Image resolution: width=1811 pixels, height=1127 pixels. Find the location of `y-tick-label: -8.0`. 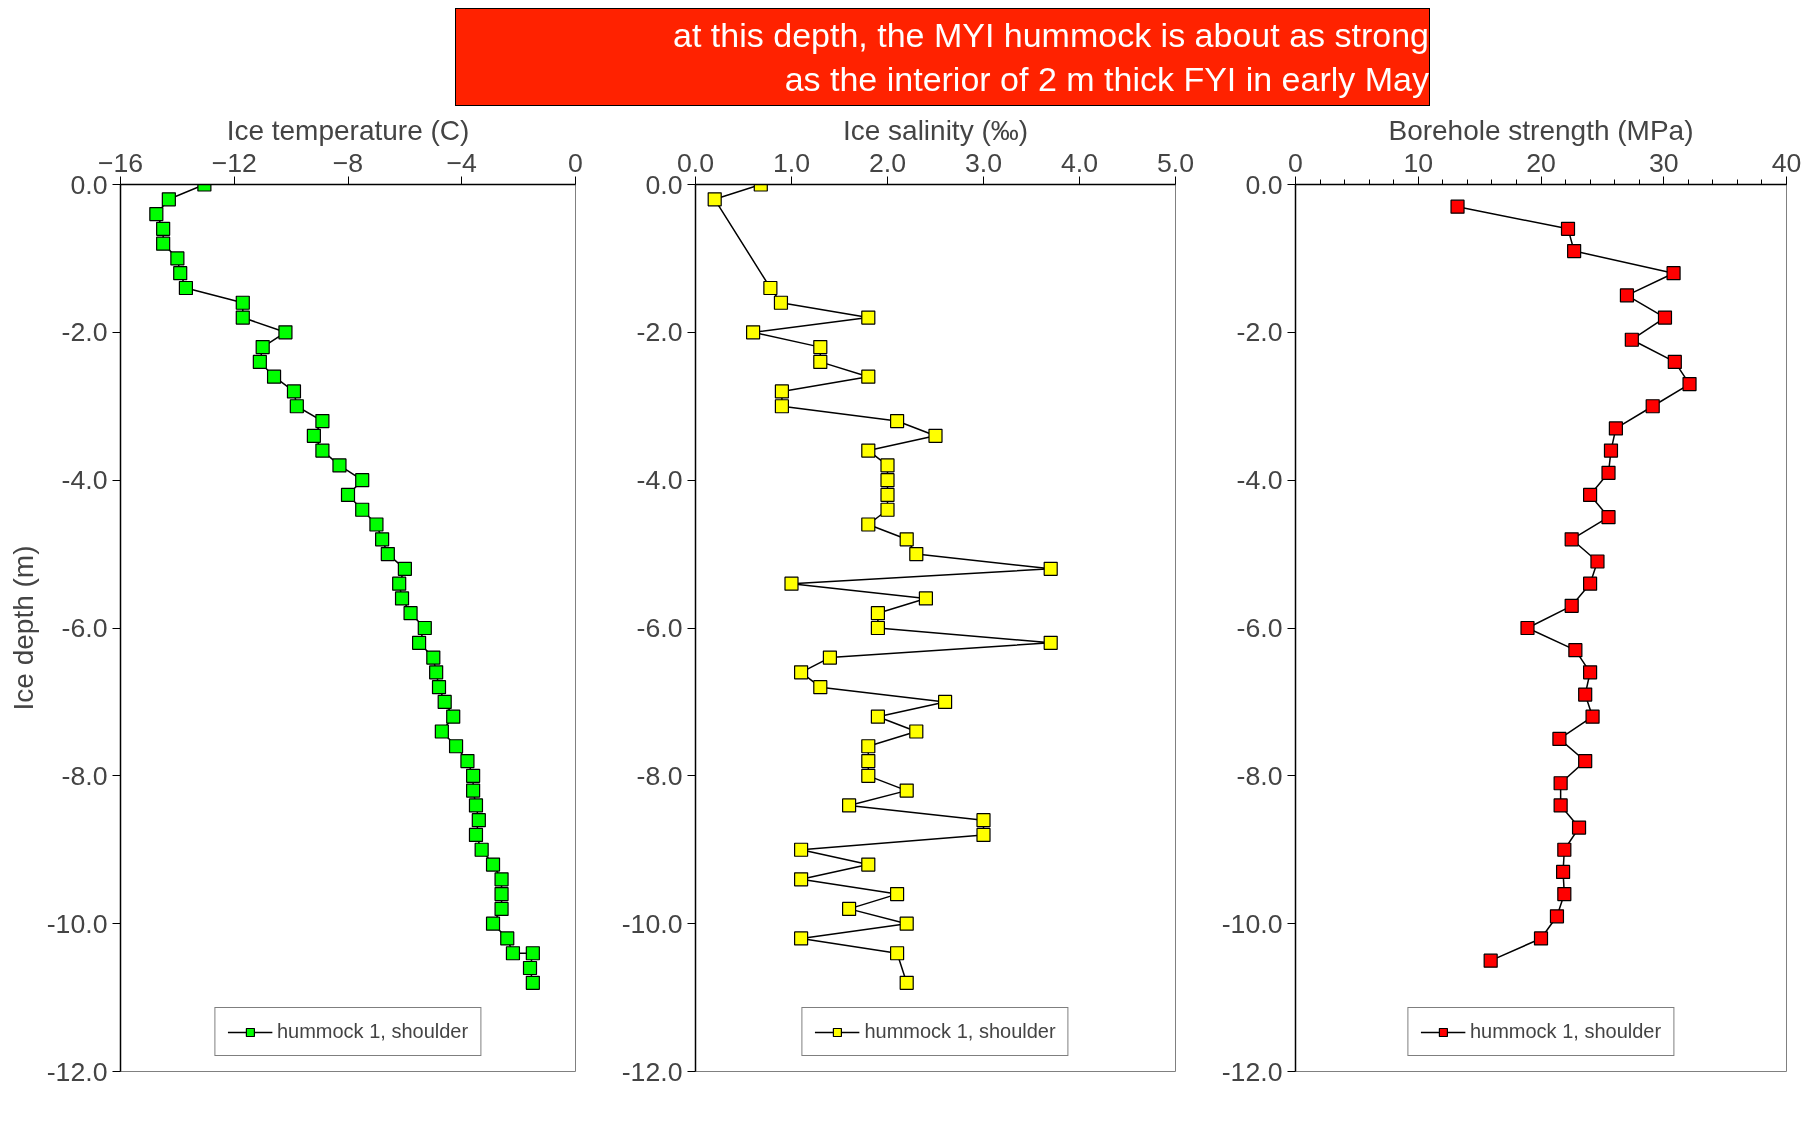

y-tick-label: -8.0 is located at coordinates (84, 776).